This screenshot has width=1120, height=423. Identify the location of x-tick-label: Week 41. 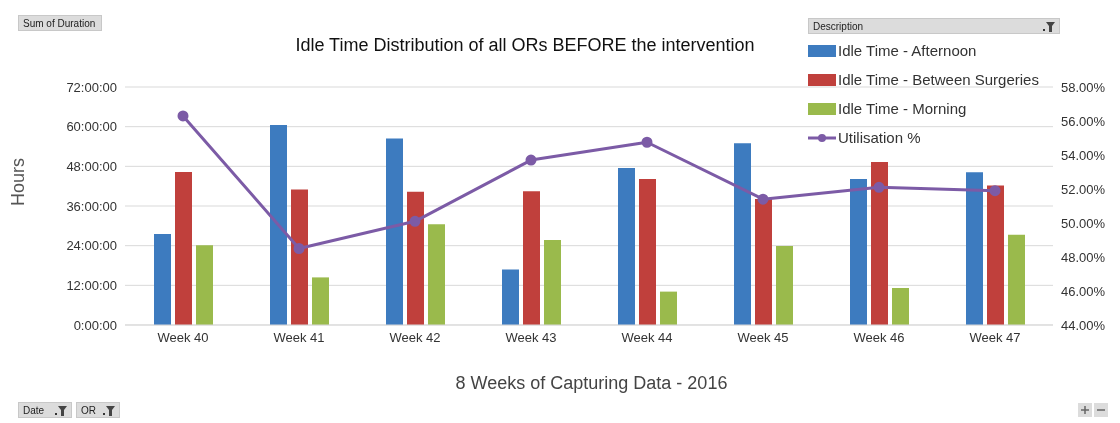
(299, 338).